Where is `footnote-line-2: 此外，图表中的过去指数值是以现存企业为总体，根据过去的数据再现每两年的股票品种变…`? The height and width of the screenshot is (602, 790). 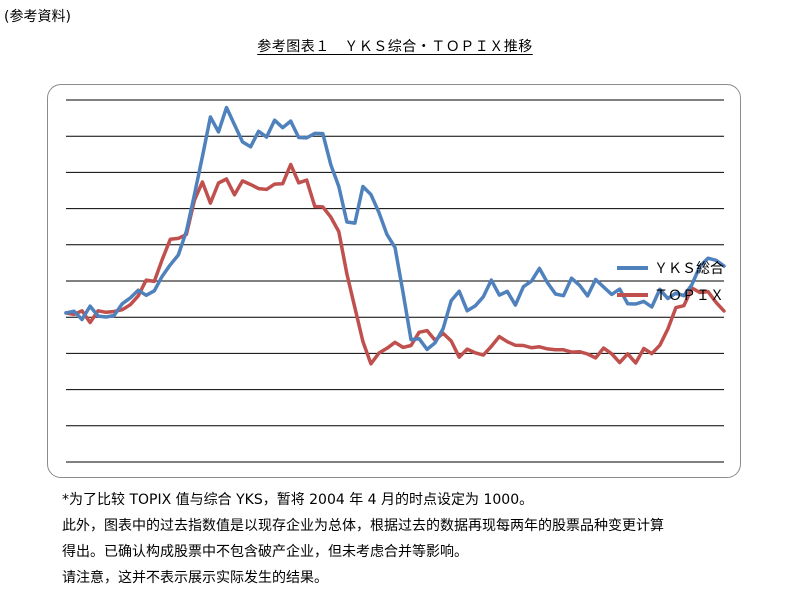 footnote-line-2: 此外，图表中的过去指数值是以现存企业为总体，根据过去的数据再现每两年的股票品种变… is located at coordinates (363, 526).